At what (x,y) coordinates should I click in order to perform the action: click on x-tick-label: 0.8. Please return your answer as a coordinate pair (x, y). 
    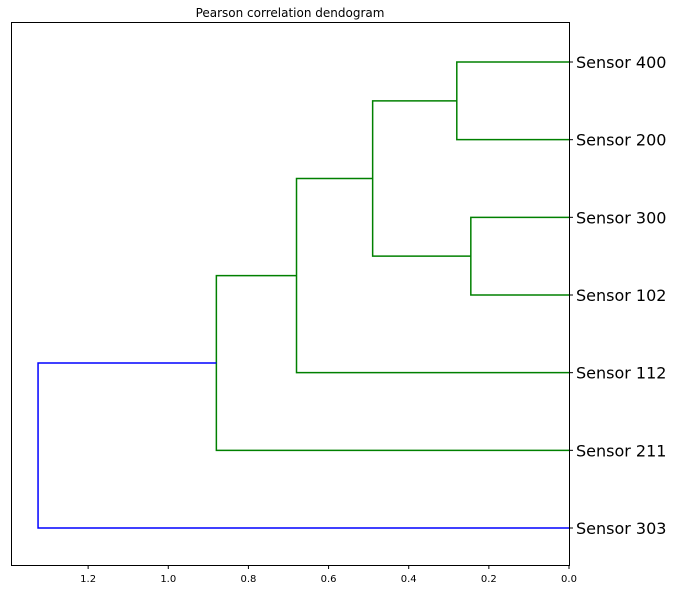
    Looking at the image, I should click on (248, 579).